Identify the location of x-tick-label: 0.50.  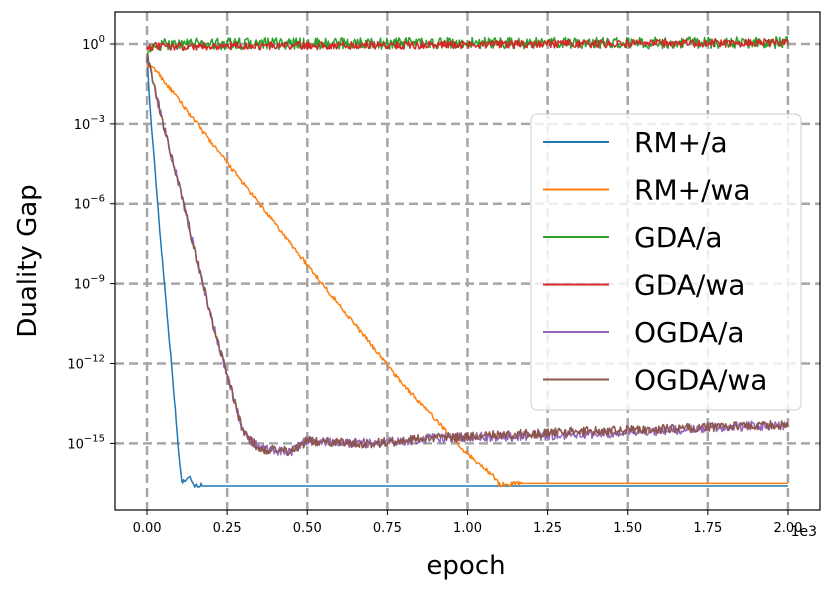
(307, 528).